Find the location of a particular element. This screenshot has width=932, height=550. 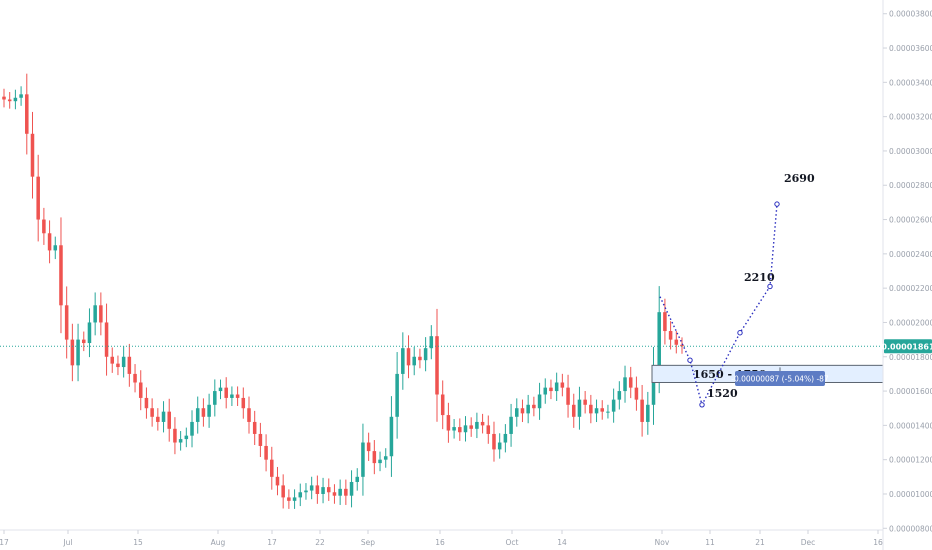

projection-path is located at coordinates (718, 305).